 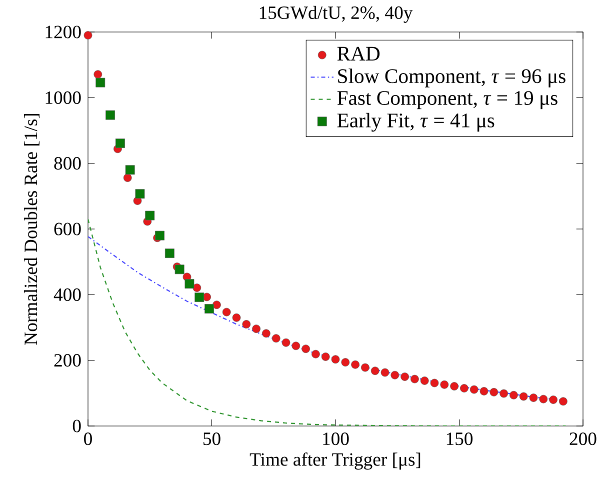 What do you see at coordinates (459, 439) in the screenshot?
I see `x-tick-label: 150` at bounding box center [459, 439].